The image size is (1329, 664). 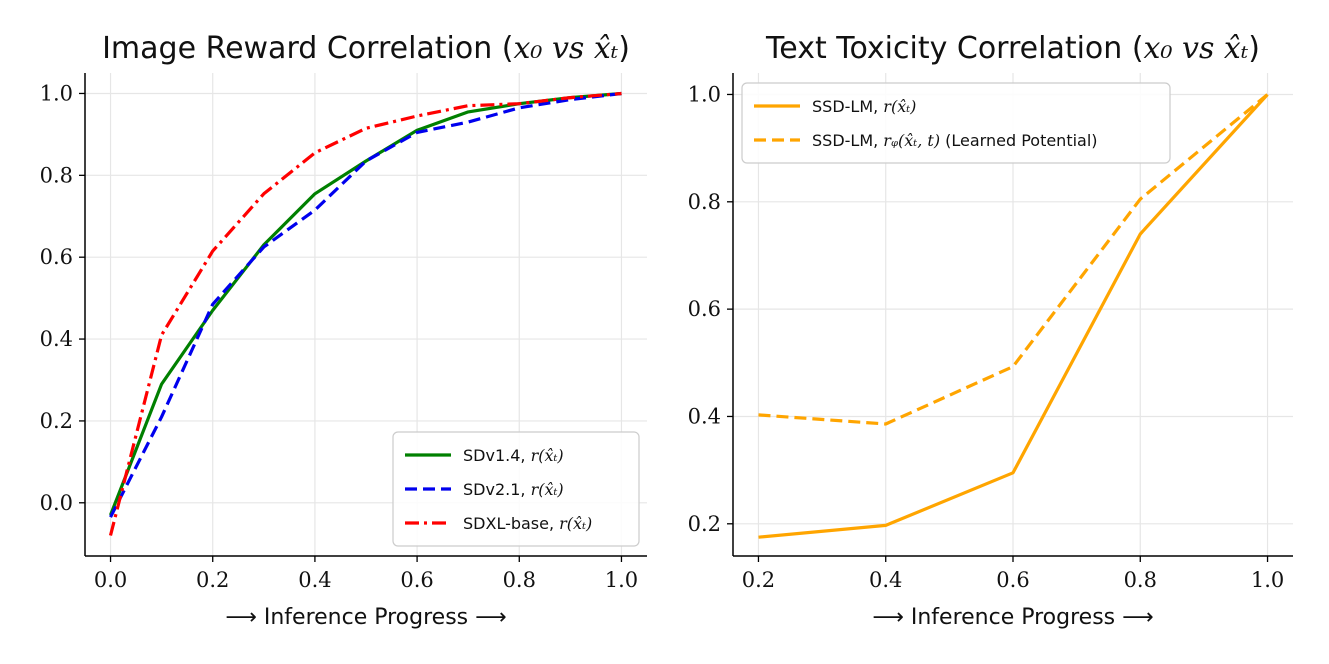 I want to click on legend-label: SDv2.1, r(x̂ₜ), so click(x=513, y=489).